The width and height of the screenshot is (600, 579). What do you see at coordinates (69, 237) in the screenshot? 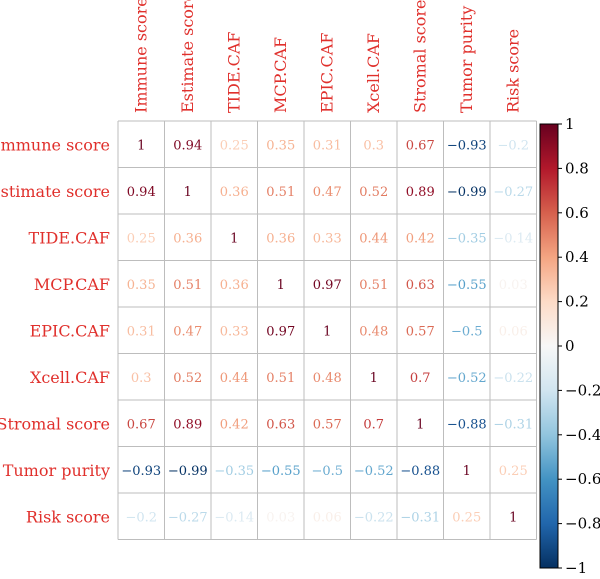
I see `row-label: TIDE.CAF` at bounding box center [69, 237].